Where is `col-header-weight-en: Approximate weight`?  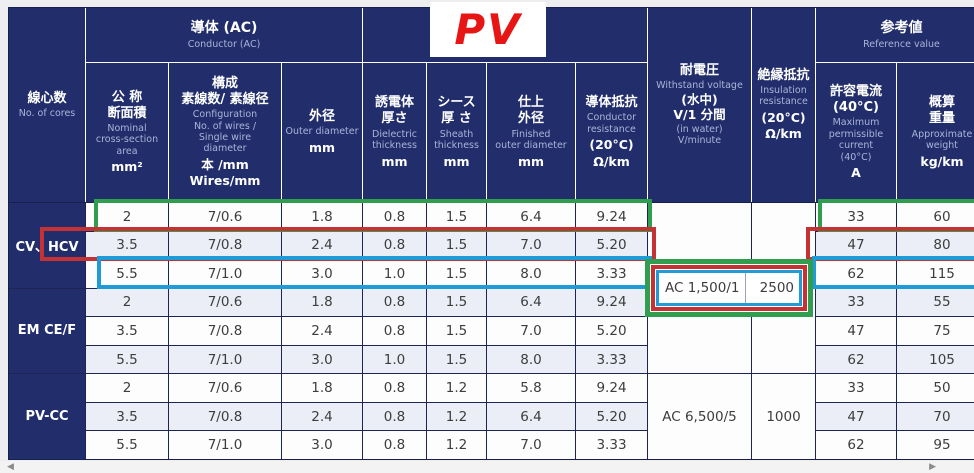 col-header-weight-en: Approximate weight is located at coordinates (942, 140).